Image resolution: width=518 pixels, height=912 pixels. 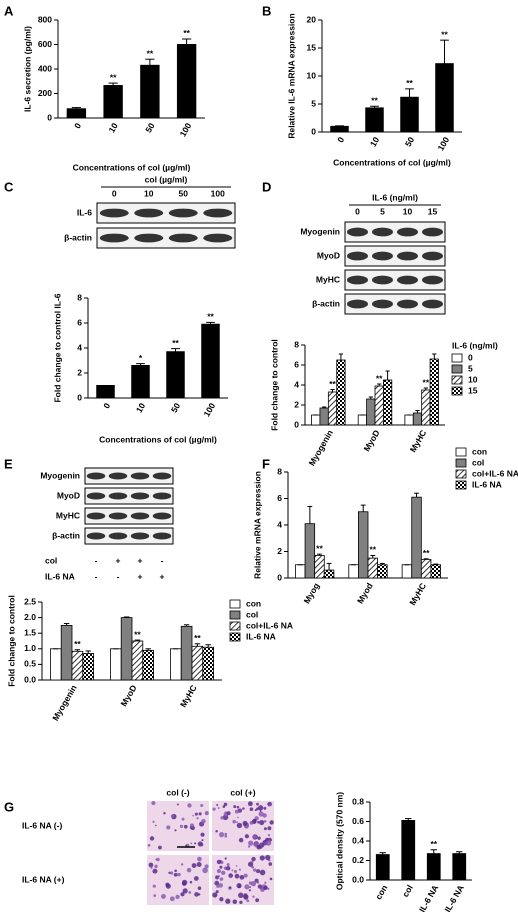 What do you see at coordinates (118, 576) in the screenshot?
I see `treatment-sign: -` at bounding box center [118, 576].